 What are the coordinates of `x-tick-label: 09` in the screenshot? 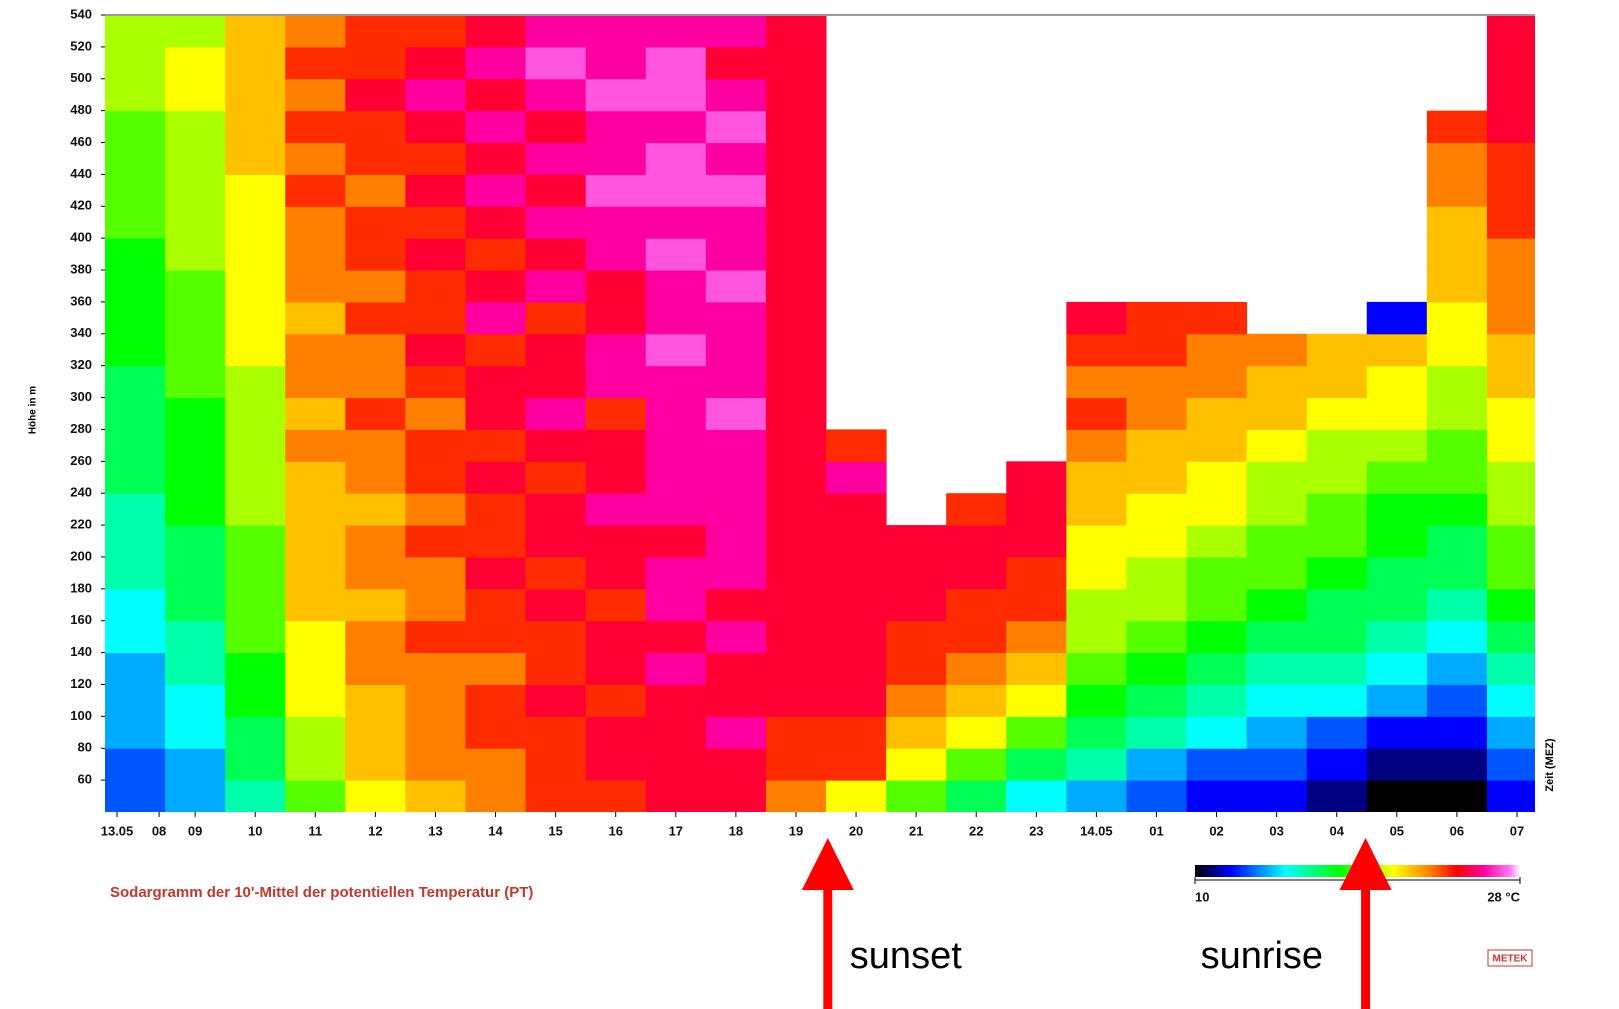 It's located at (195, 830).